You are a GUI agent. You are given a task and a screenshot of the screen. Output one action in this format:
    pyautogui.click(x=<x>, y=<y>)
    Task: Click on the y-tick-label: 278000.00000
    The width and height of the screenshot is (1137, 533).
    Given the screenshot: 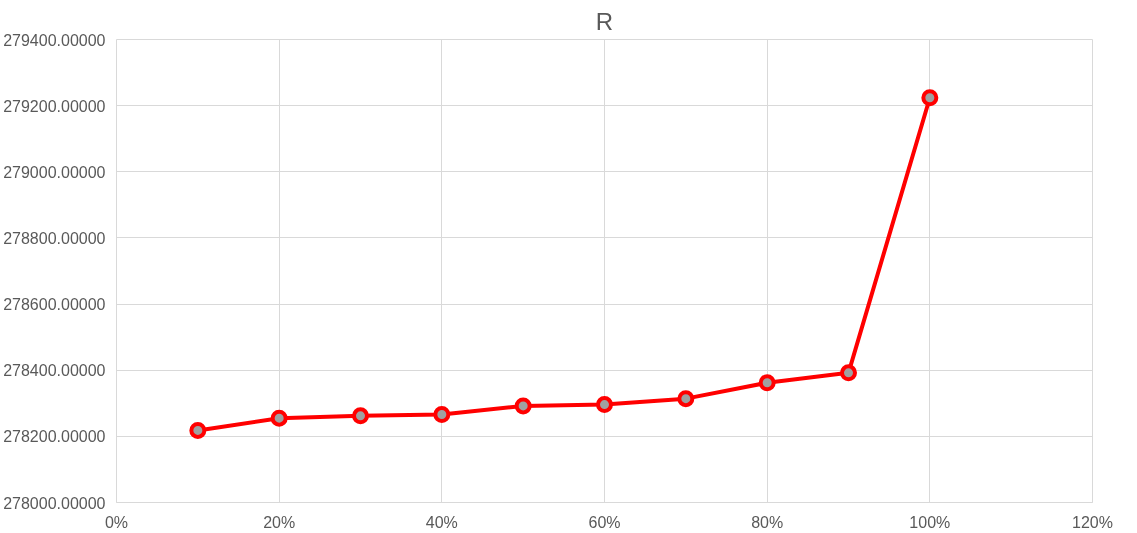 What is the action you would take?
    pyautogui.click(x=54, y=503)
    